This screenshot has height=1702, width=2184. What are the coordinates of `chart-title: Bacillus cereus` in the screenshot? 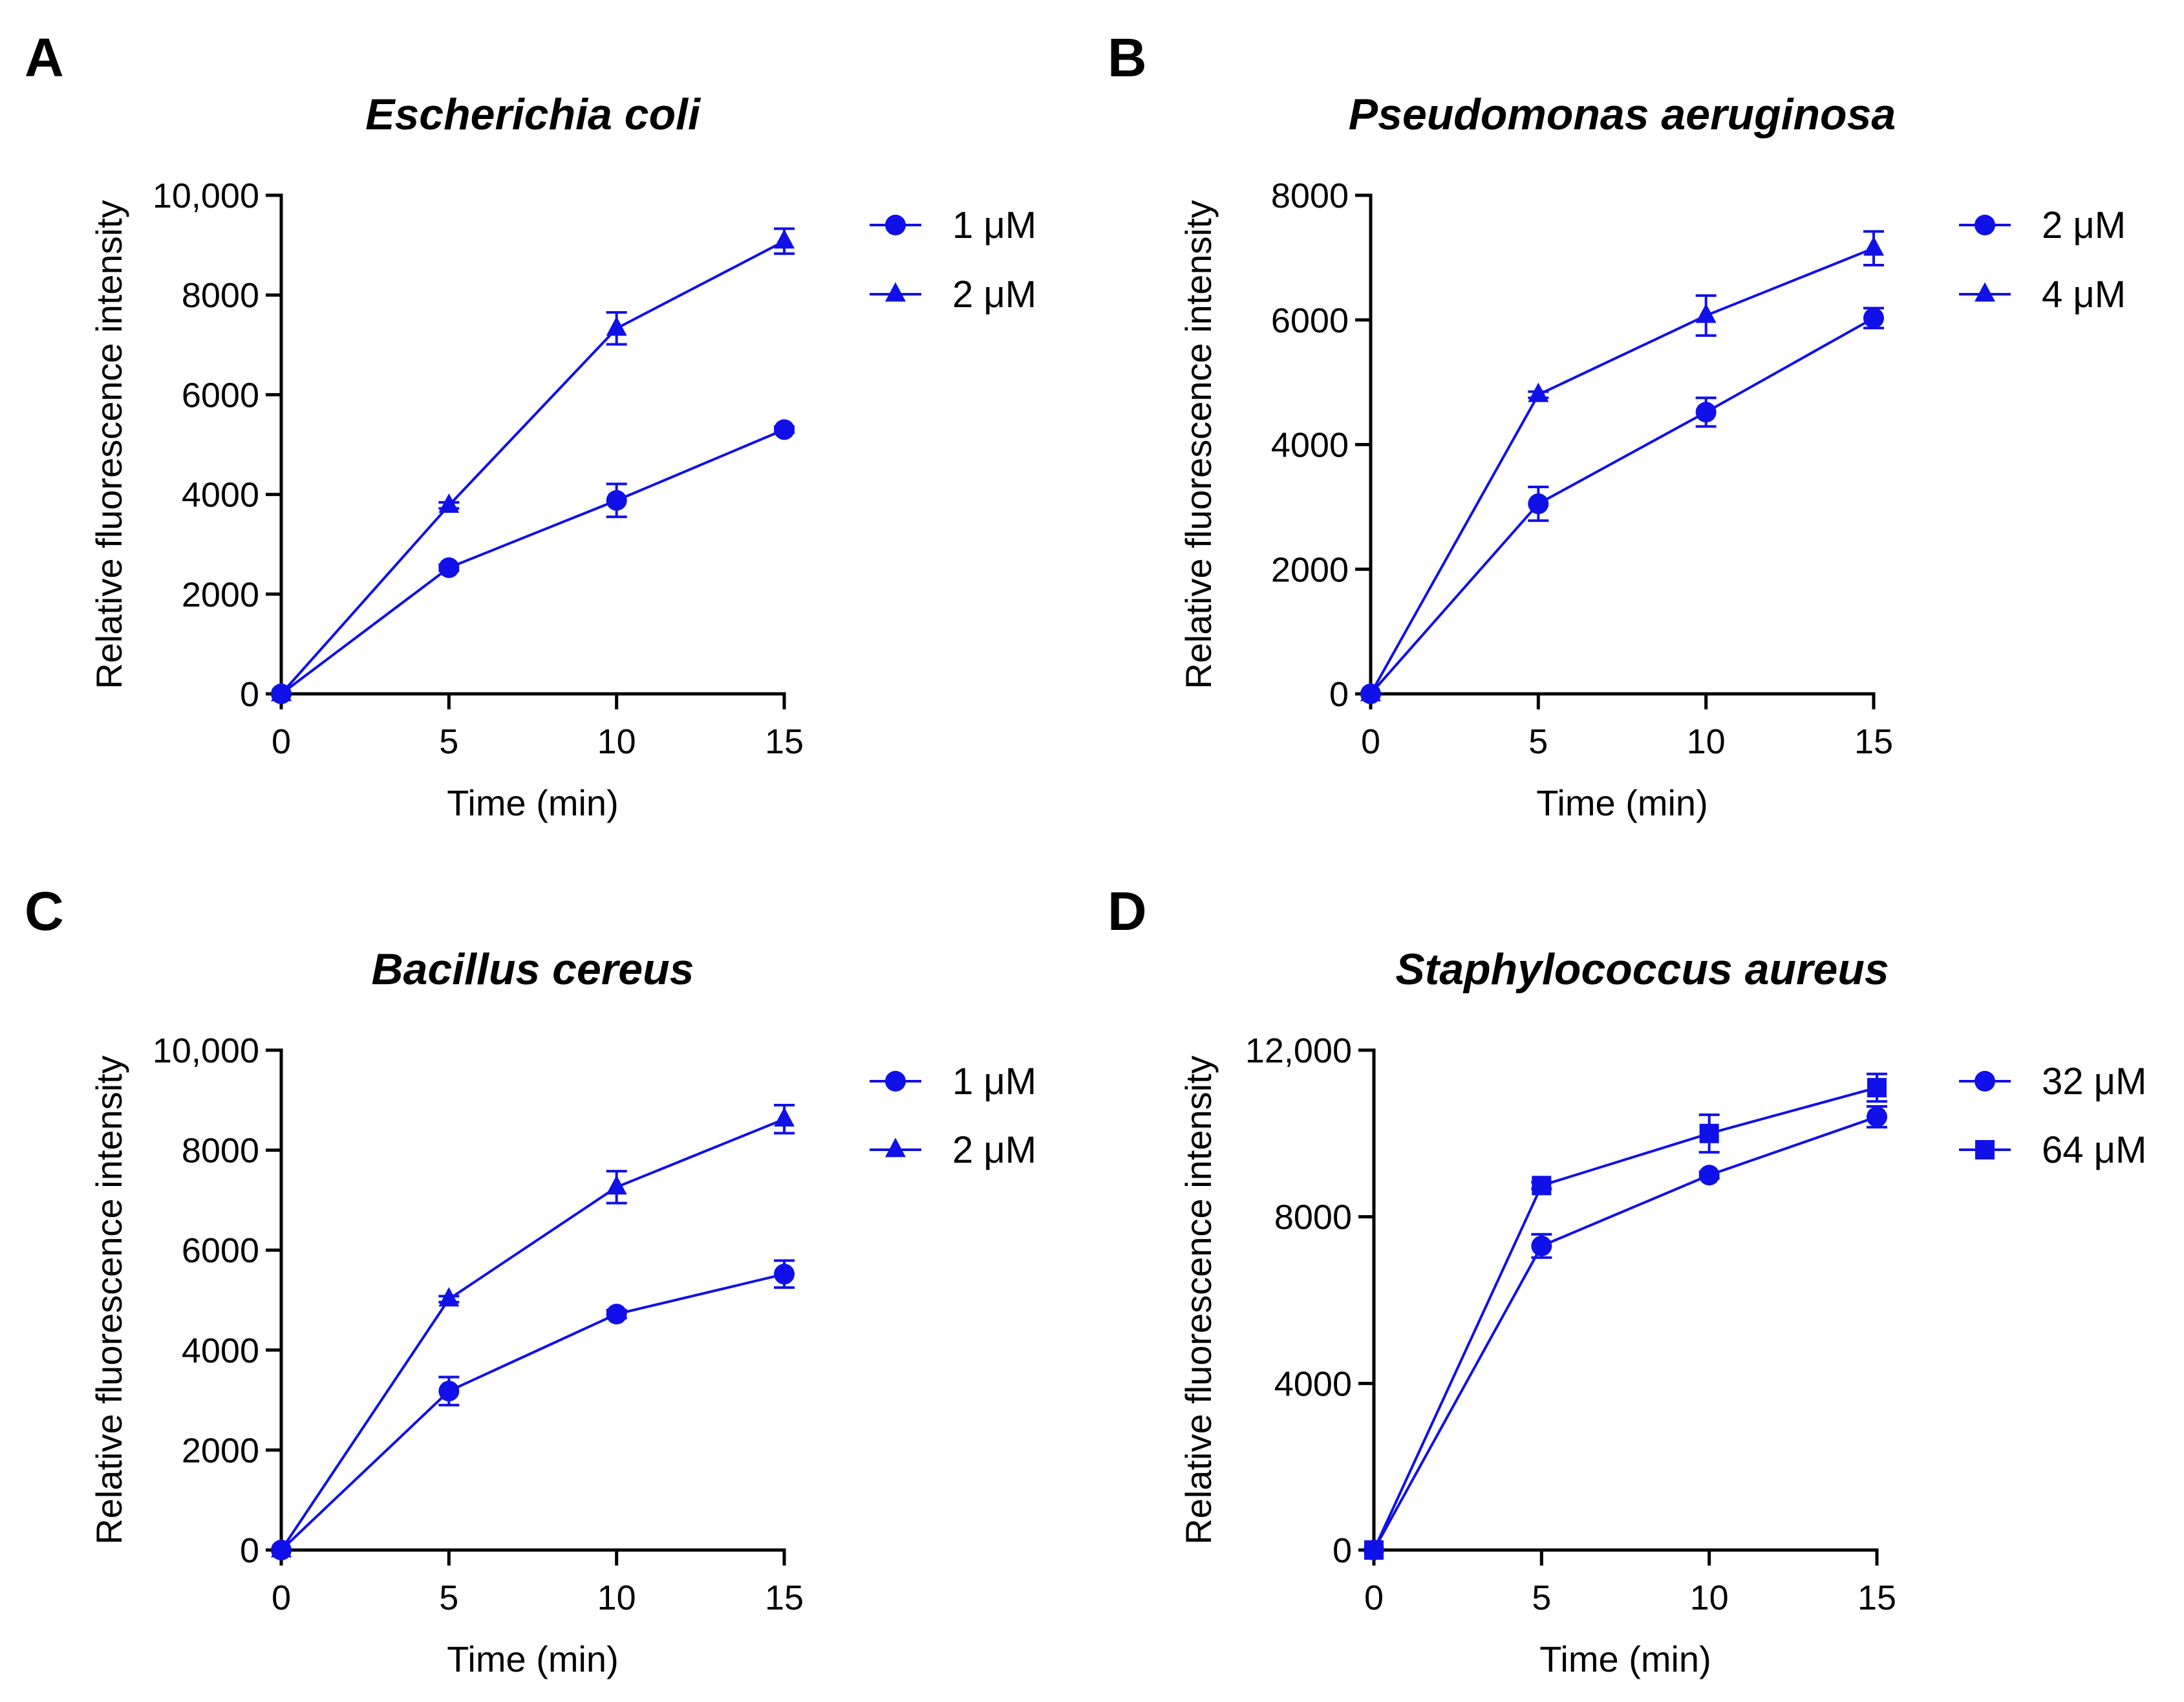 It's located at (533, 969).